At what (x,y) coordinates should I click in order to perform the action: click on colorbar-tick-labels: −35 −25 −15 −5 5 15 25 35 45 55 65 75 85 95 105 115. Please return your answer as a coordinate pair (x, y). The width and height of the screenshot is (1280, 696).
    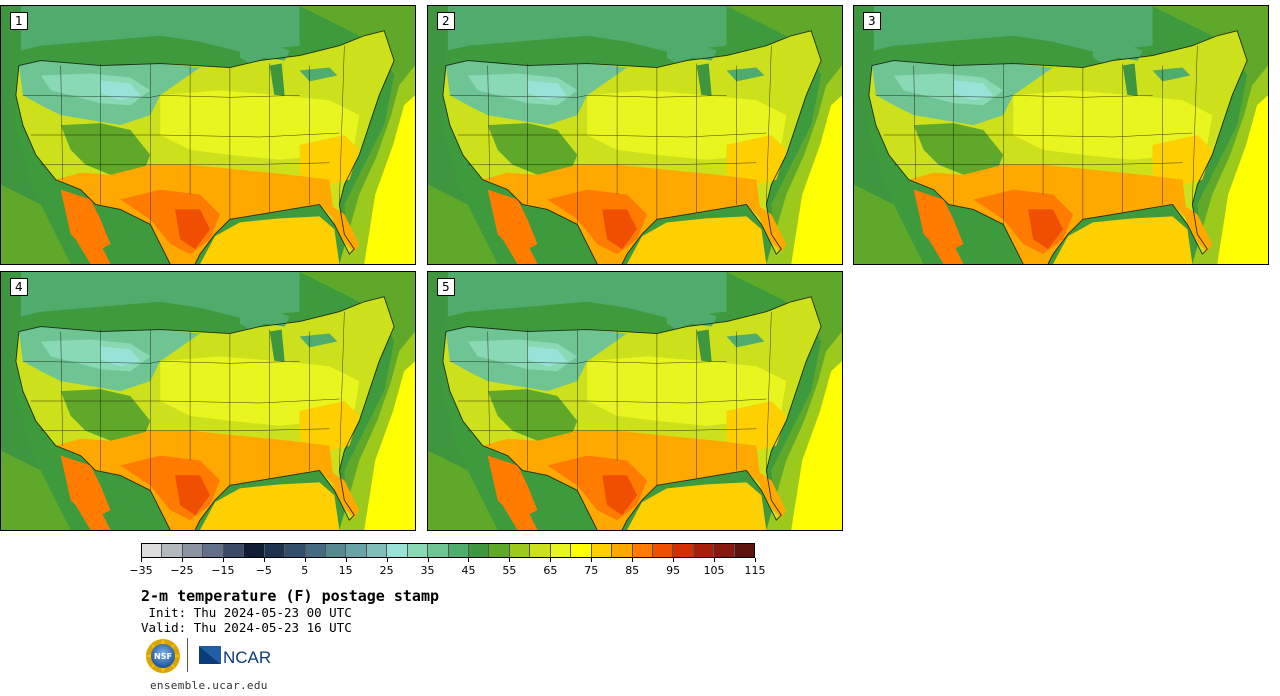
    Looking at the image, I should click on (447, 568).